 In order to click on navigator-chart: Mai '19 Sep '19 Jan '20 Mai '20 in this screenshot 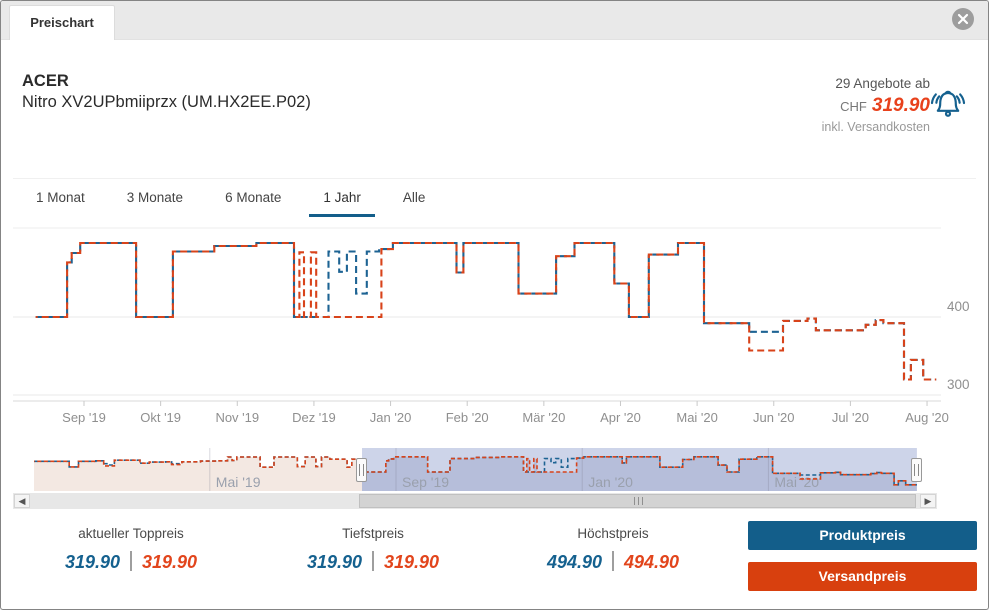, I will do `click(475, 469)`.